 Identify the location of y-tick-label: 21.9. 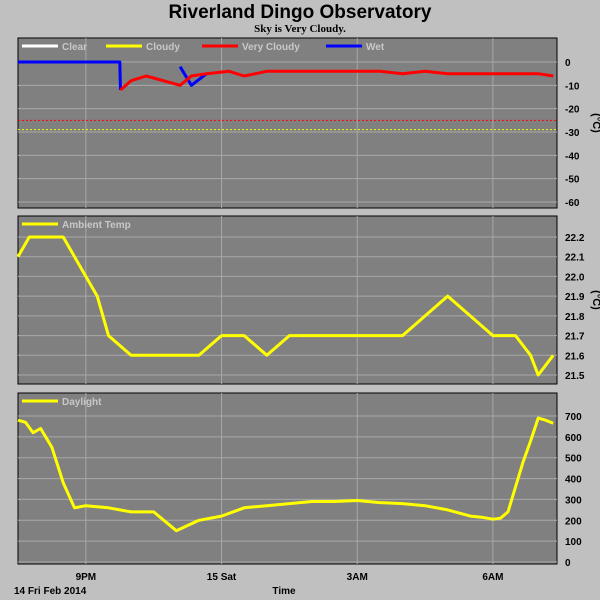
(575, 297).